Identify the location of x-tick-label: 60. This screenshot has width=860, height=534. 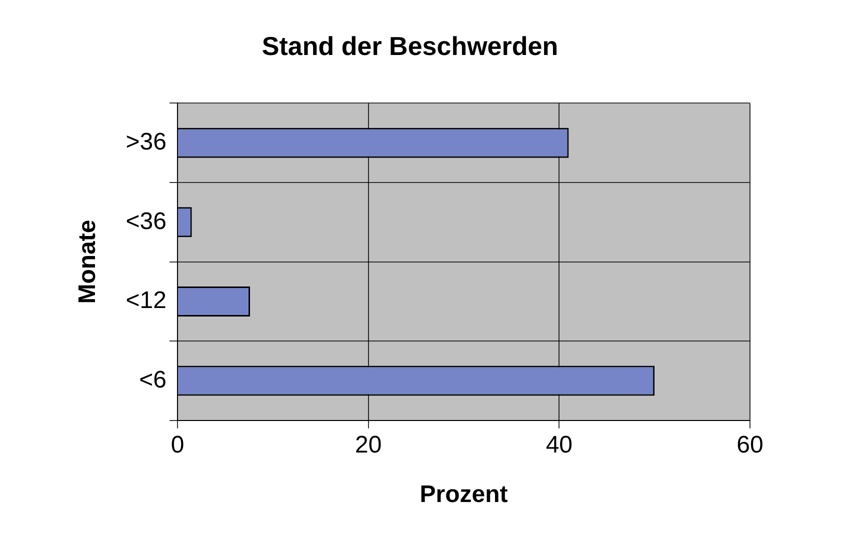
(750, 444).